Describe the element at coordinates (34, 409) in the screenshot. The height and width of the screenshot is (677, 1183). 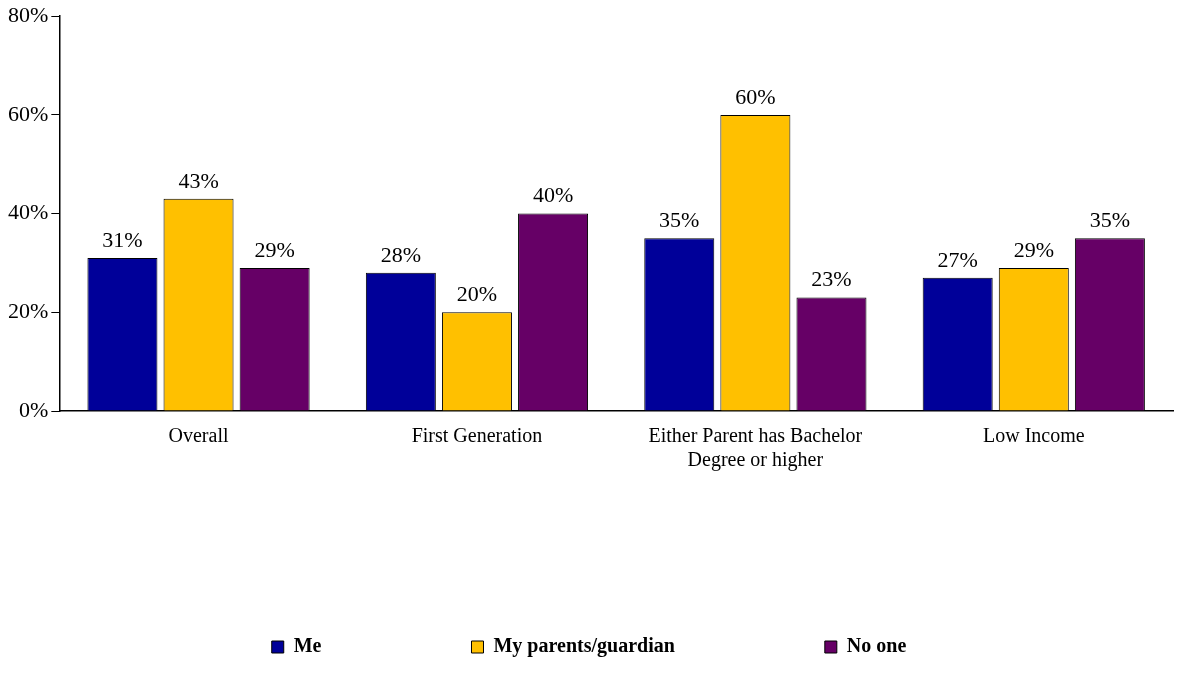
I see `y-tick-label: 0%` at that location.